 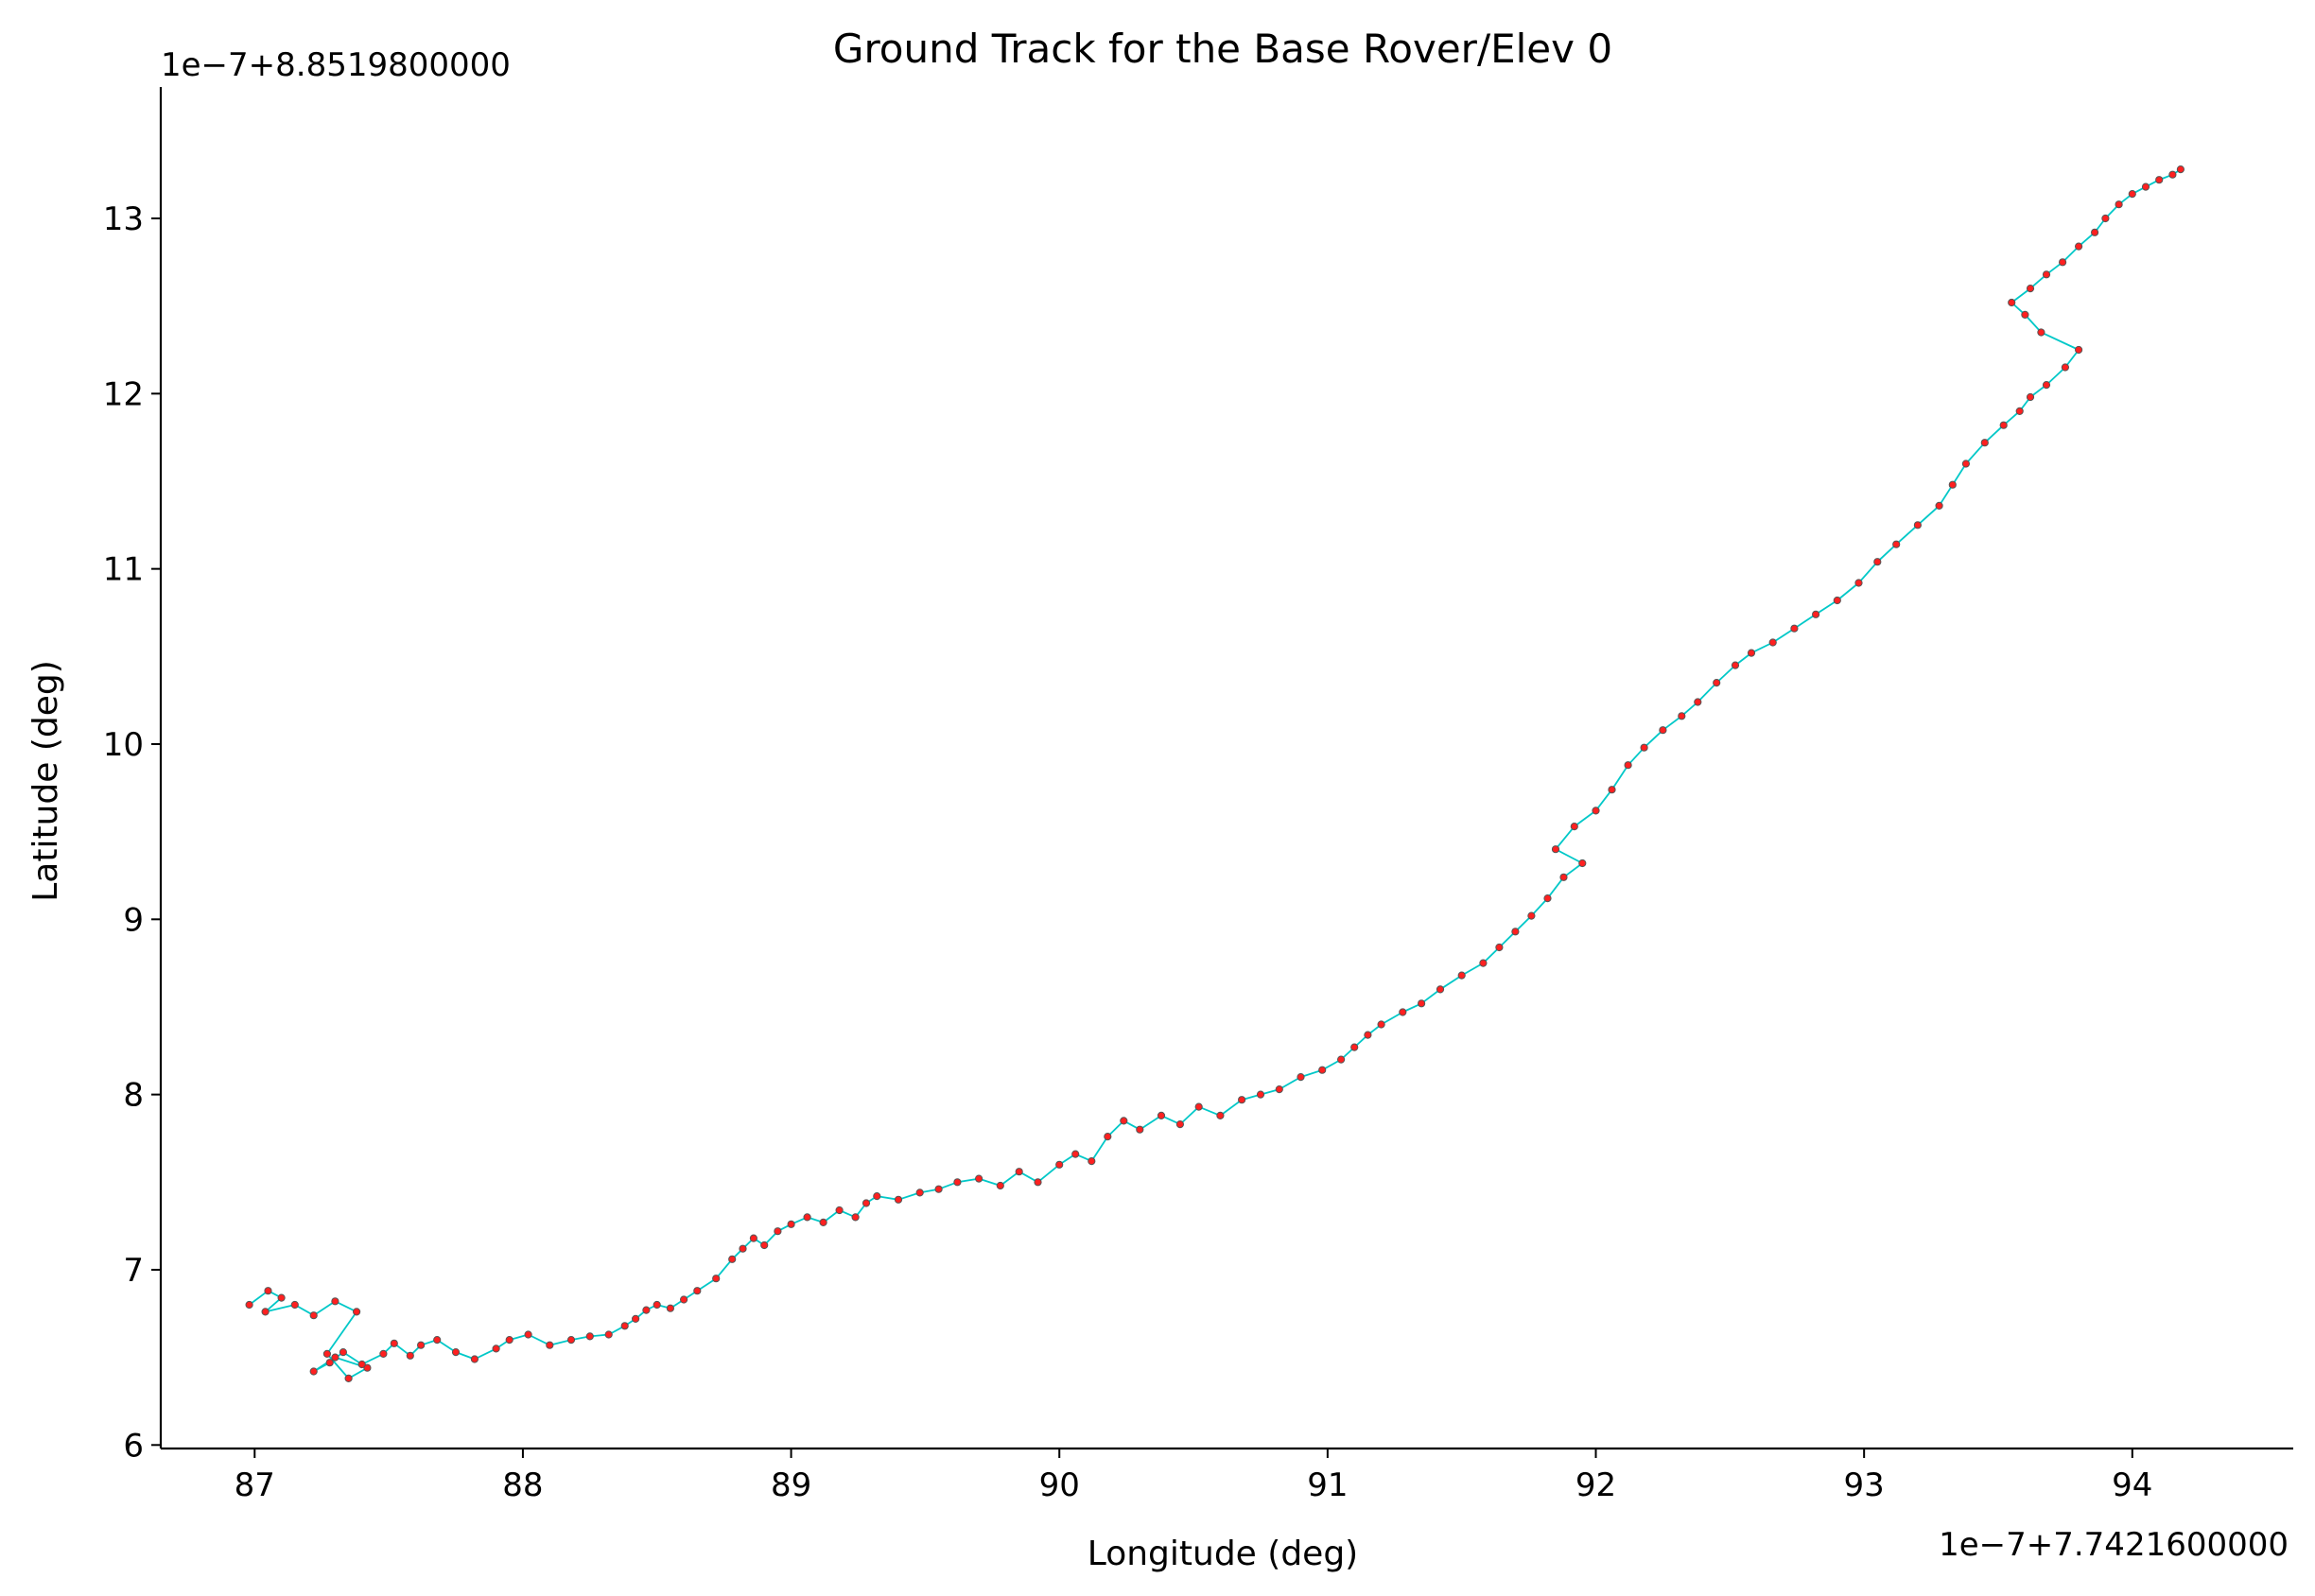 What do you see at coordinates (255, 1485) in the screenshot?
I see `x-tick-label: 87` at bounding box center [255, 1485].